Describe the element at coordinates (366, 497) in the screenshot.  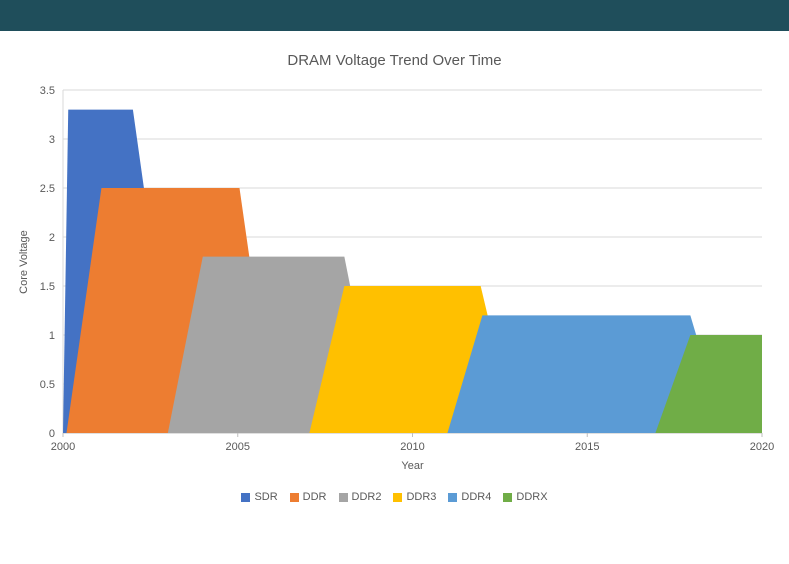
I see `legend-label: DDR2` at that location.